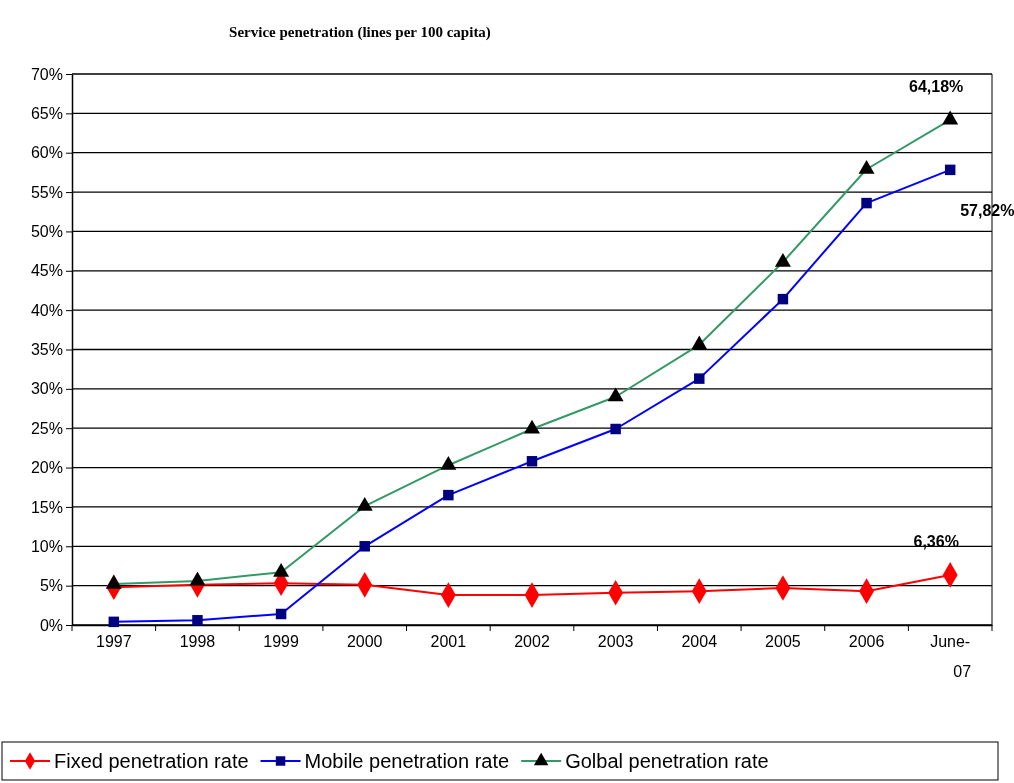 This screenshot has height=783, width=1014. I want to click on x-tick-label: 2003, so click(615, 641).